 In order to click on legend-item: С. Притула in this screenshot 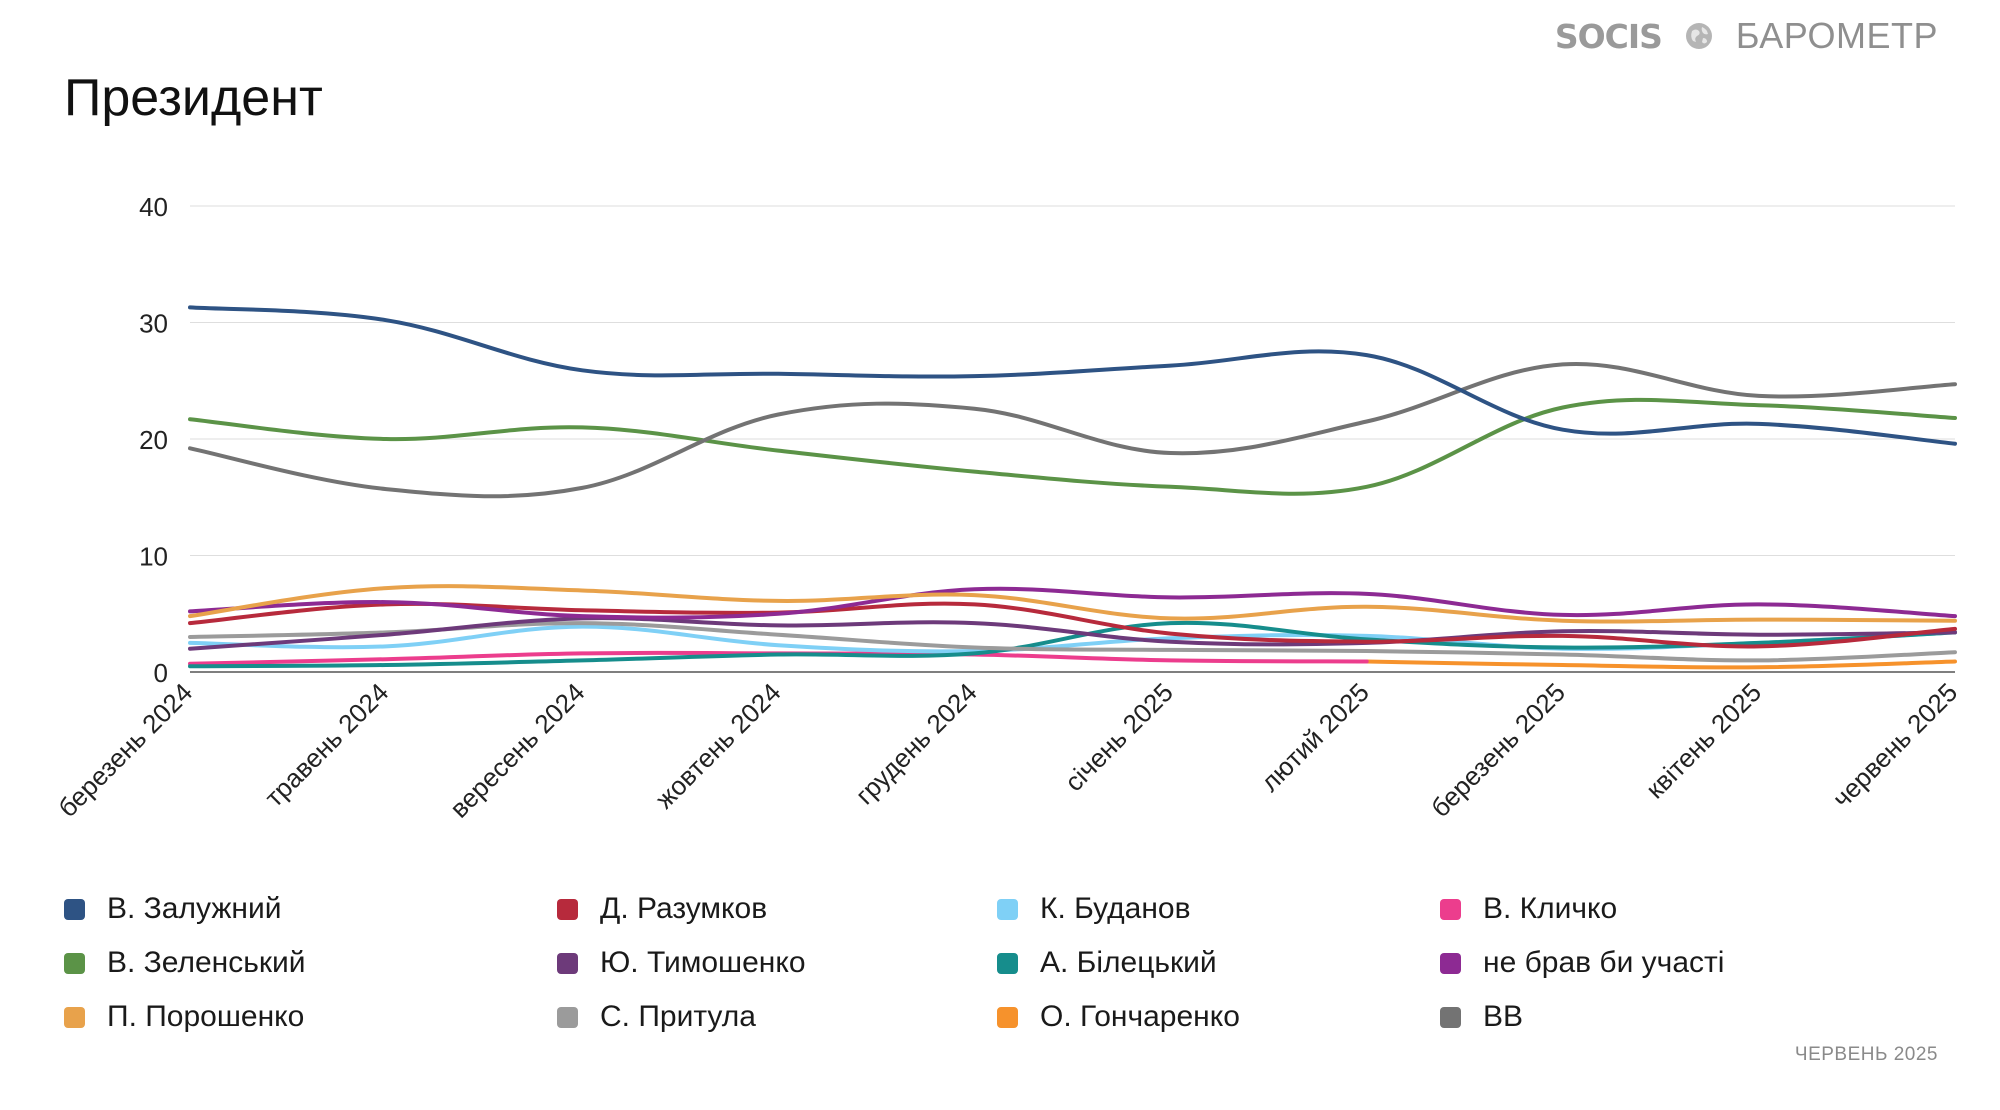, I will do `click(777, 1016)`.